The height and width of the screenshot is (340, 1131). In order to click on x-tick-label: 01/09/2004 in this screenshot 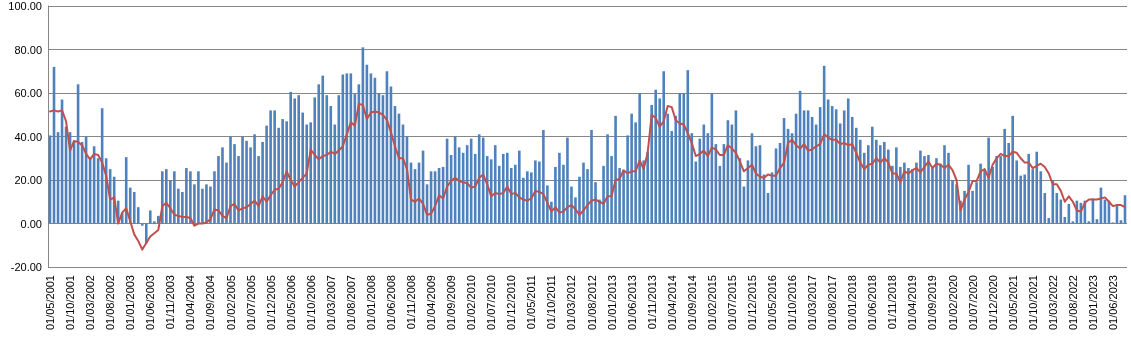, I will do `click(210, 303)`.